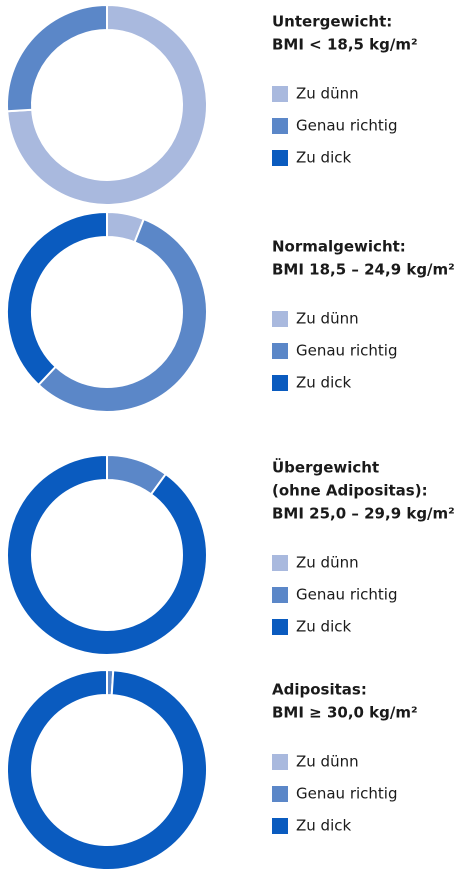 The image size is (472, 869). What do you see at coordinates (325, 467) in the screenshot?
I see `chart-title: Übergewicht` at bounding box center [325, 467].